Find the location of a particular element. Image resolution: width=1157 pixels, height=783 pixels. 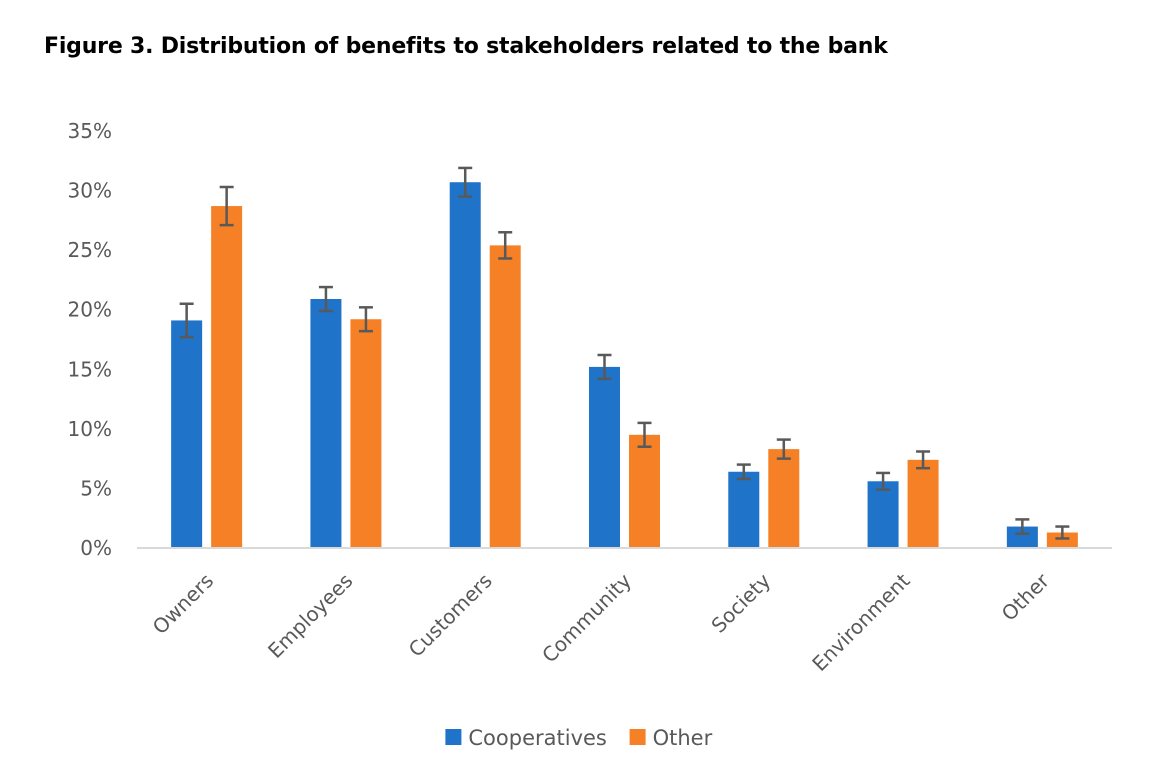

bar-other-society is located at coordinates (784, 498).